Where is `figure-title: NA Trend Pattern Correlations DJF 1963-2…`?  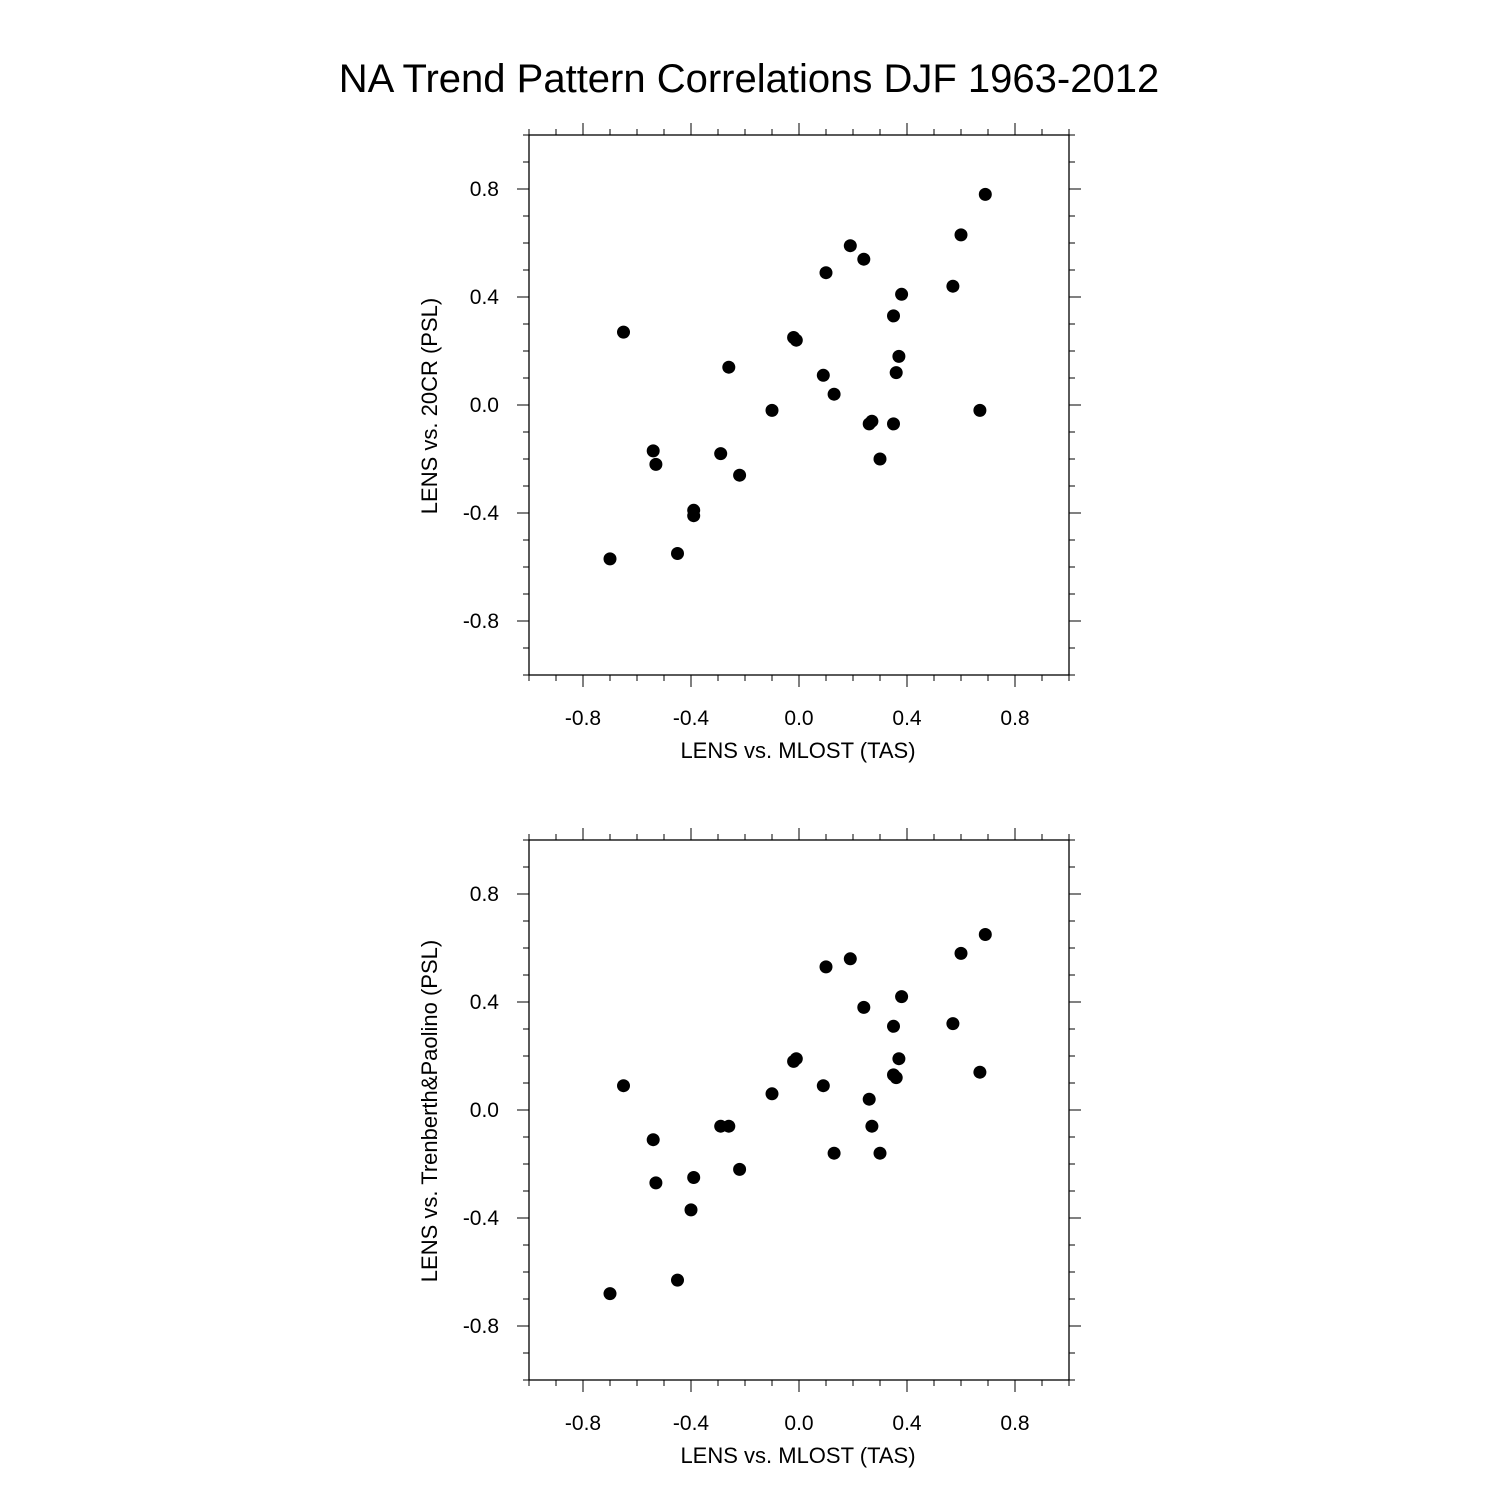
figure-title: NA Trend Pattern Correlations DJF 1963-2… is located at coordinates (749, 79).